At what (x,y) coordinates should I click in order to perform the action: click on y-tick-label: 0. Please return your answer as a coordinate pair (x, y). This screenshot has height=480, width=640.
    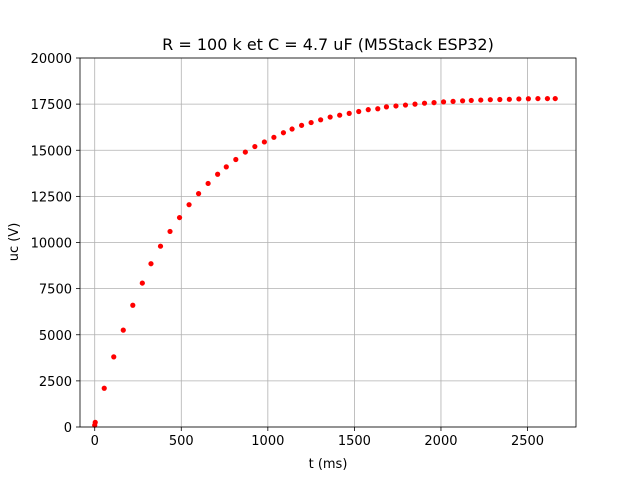
    Looking at the image, I should click on (68, 428).